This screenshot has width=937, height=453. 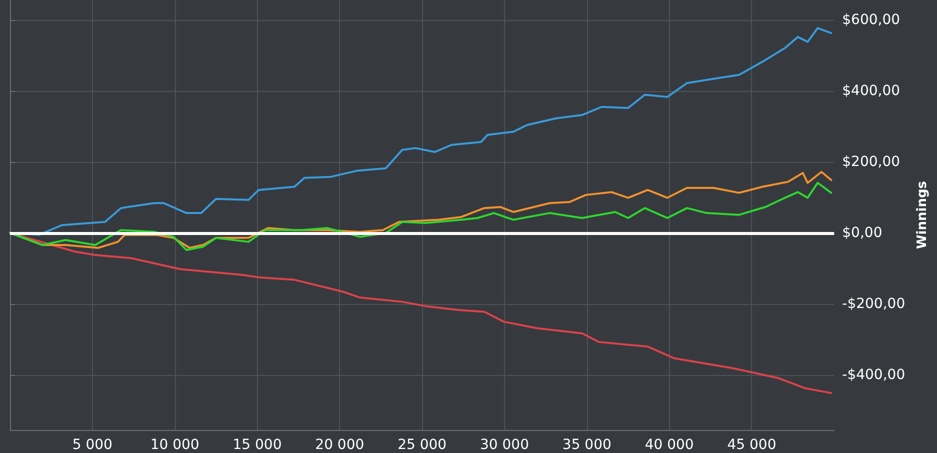 What do you see at coordinates (871, 90) in the screenshot?
I see `y-tick-label: $400,00` at bounding box center [871, 90].